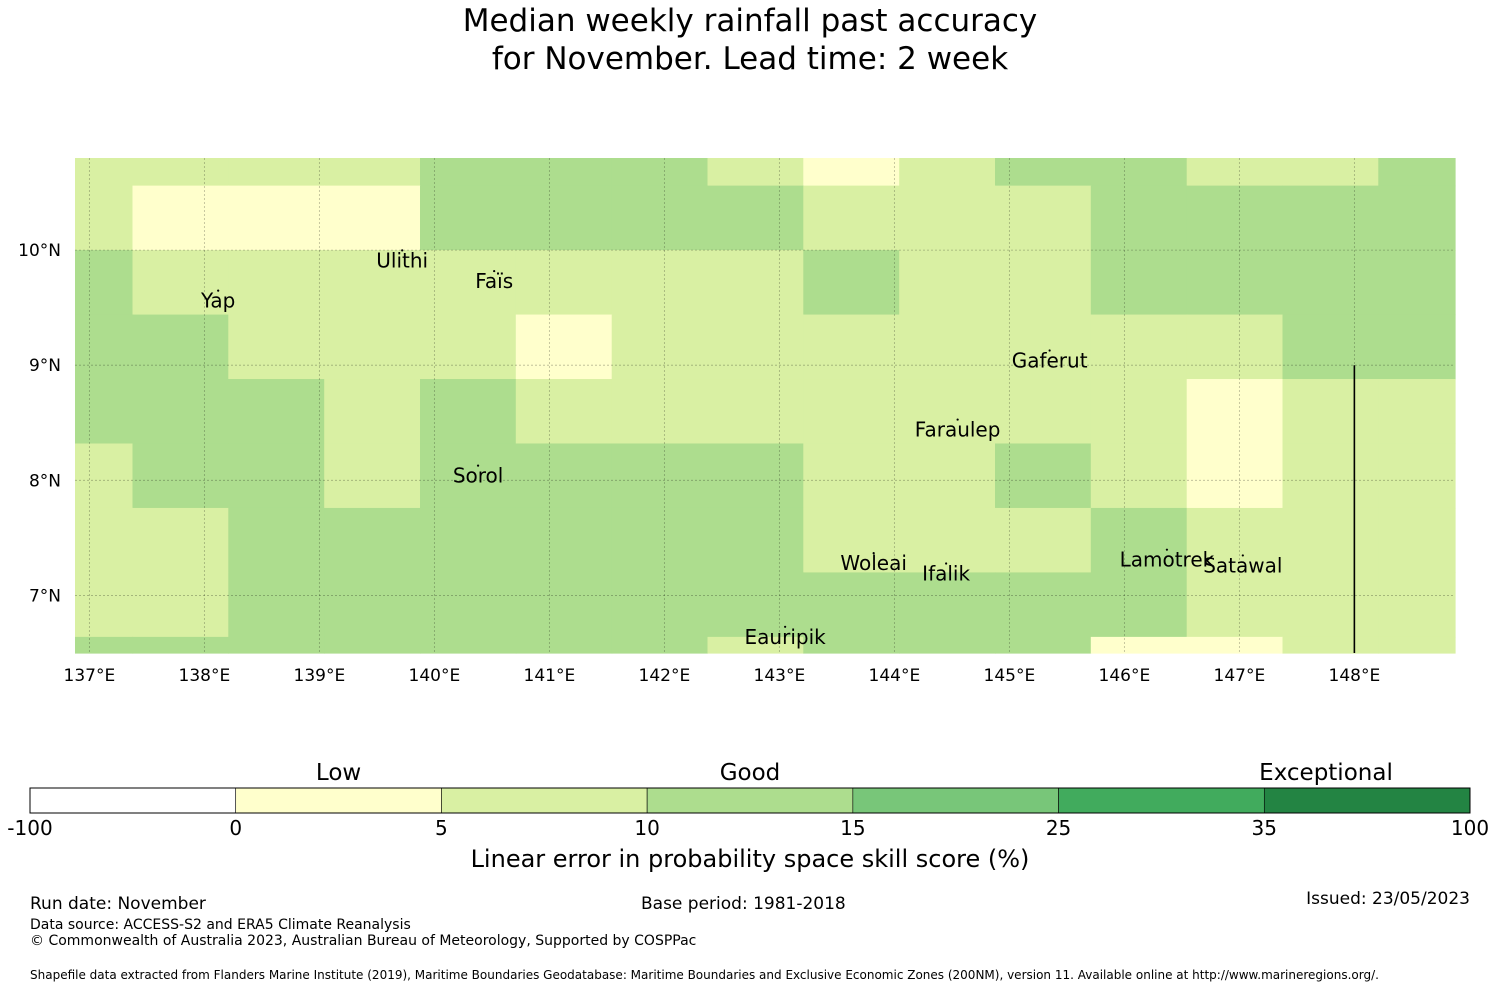  What do you see at coordinates (1240, 676) in the screenshot?
I see `lon-tick-label: 147°E` at bounding box center [1240, 676].